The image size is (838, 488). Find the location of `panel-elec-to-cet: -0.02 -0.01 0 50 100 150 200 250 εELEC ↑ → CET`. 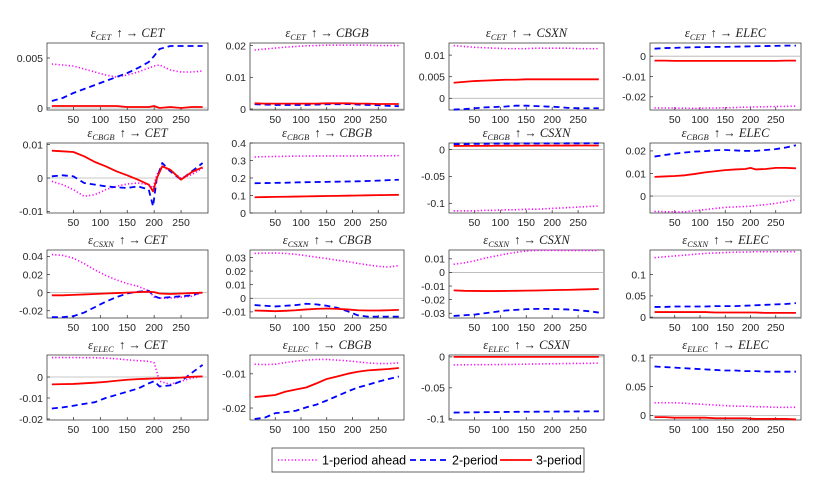

panel-elec-to-cet: -0.02 -0.01 0 50 100 150 200 250 εELEC ↑ → CET is located at coordinates (114, 387).